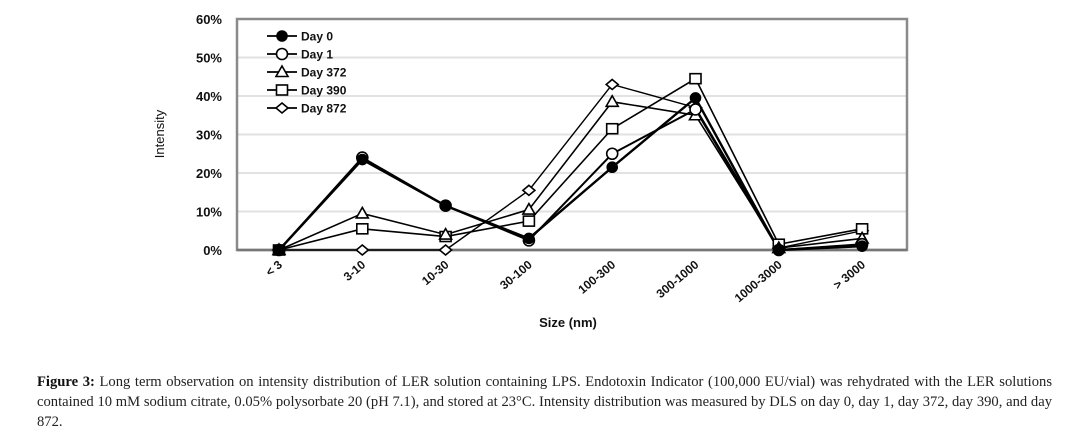 The image size is (1077, 438). Describe the element at coordinates (159, 133) in the screenshot. I see `y-axis-title: Intensity` at that location.